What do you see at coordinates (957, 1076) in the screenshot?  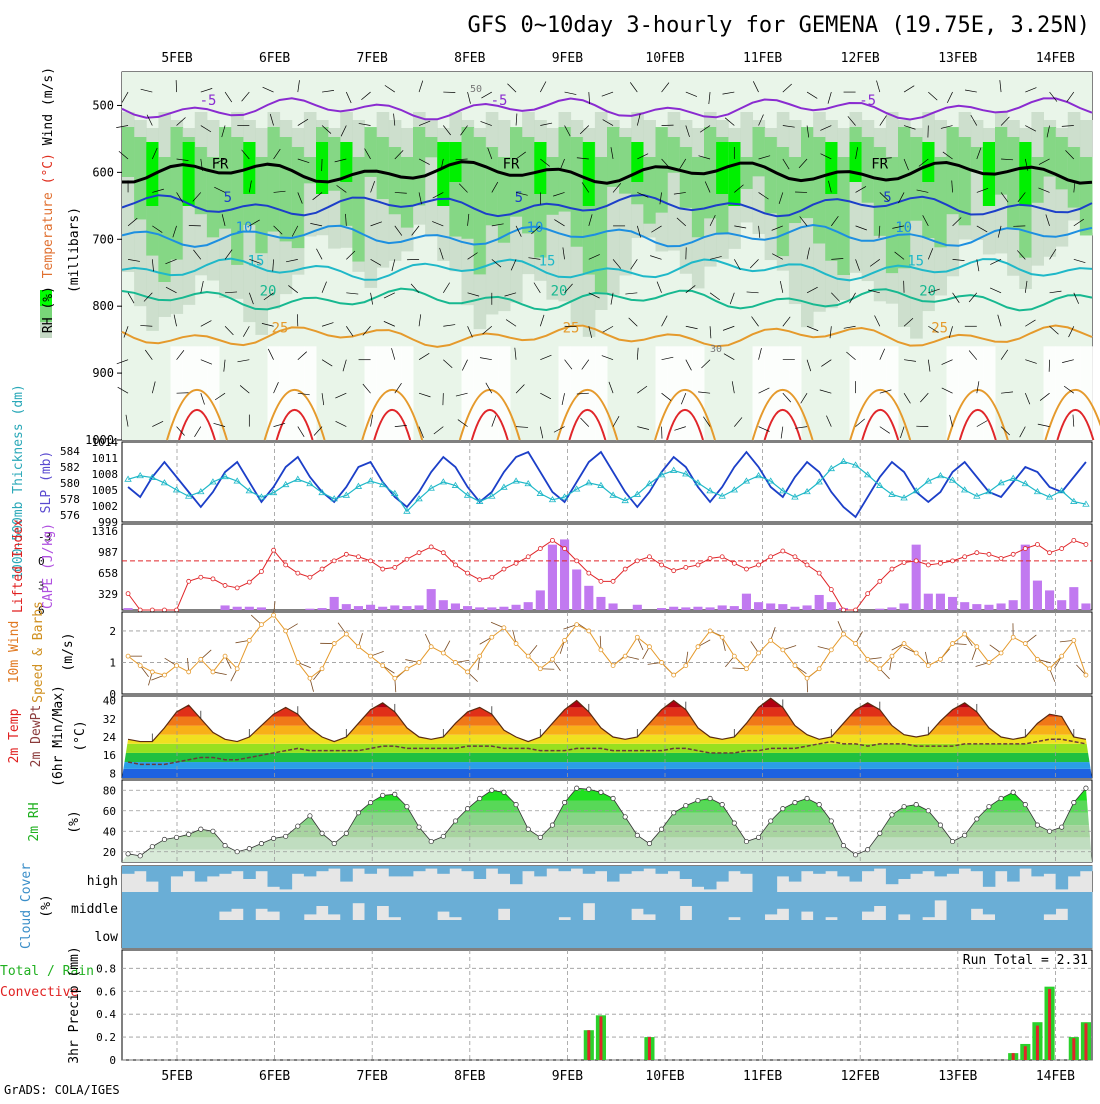 I see `date-label-bottom: 13FEB` at bounding box center [957, 1076].